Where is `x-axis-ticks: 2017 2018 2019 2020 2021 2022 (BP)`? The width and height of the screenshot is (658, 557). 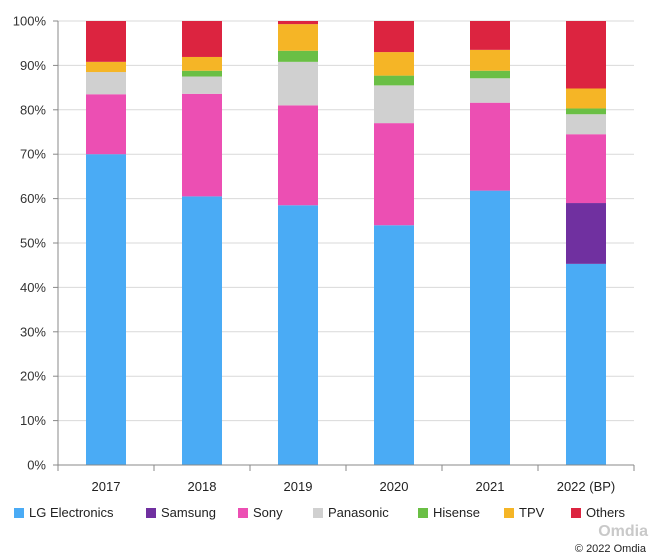
x-axis-ticks: 2017 2018 2019 2020 2021 2022 (BP) is located at coordinates (346, 479).